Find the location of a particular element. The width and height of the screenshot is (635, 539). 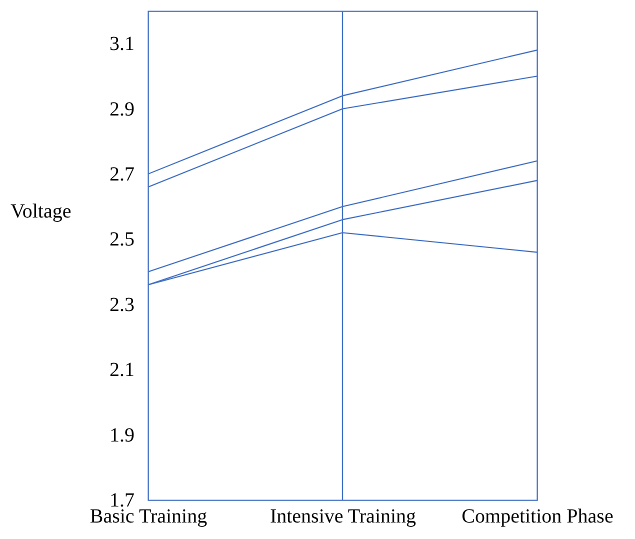

x-tick-label: Basic Training is located at coordinates (149, 517).